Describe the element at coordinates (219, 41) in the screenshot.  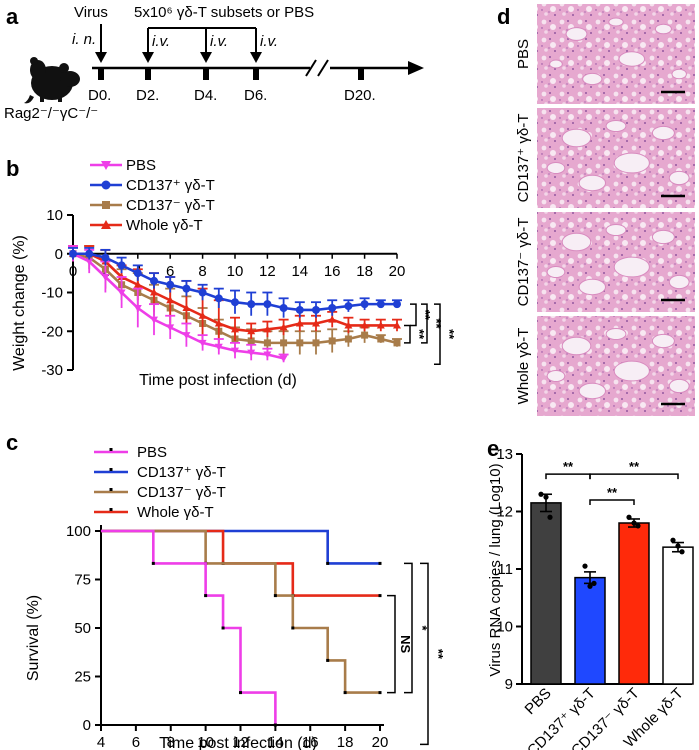
I see `route-iv-label-d4: i.v.` at that location.